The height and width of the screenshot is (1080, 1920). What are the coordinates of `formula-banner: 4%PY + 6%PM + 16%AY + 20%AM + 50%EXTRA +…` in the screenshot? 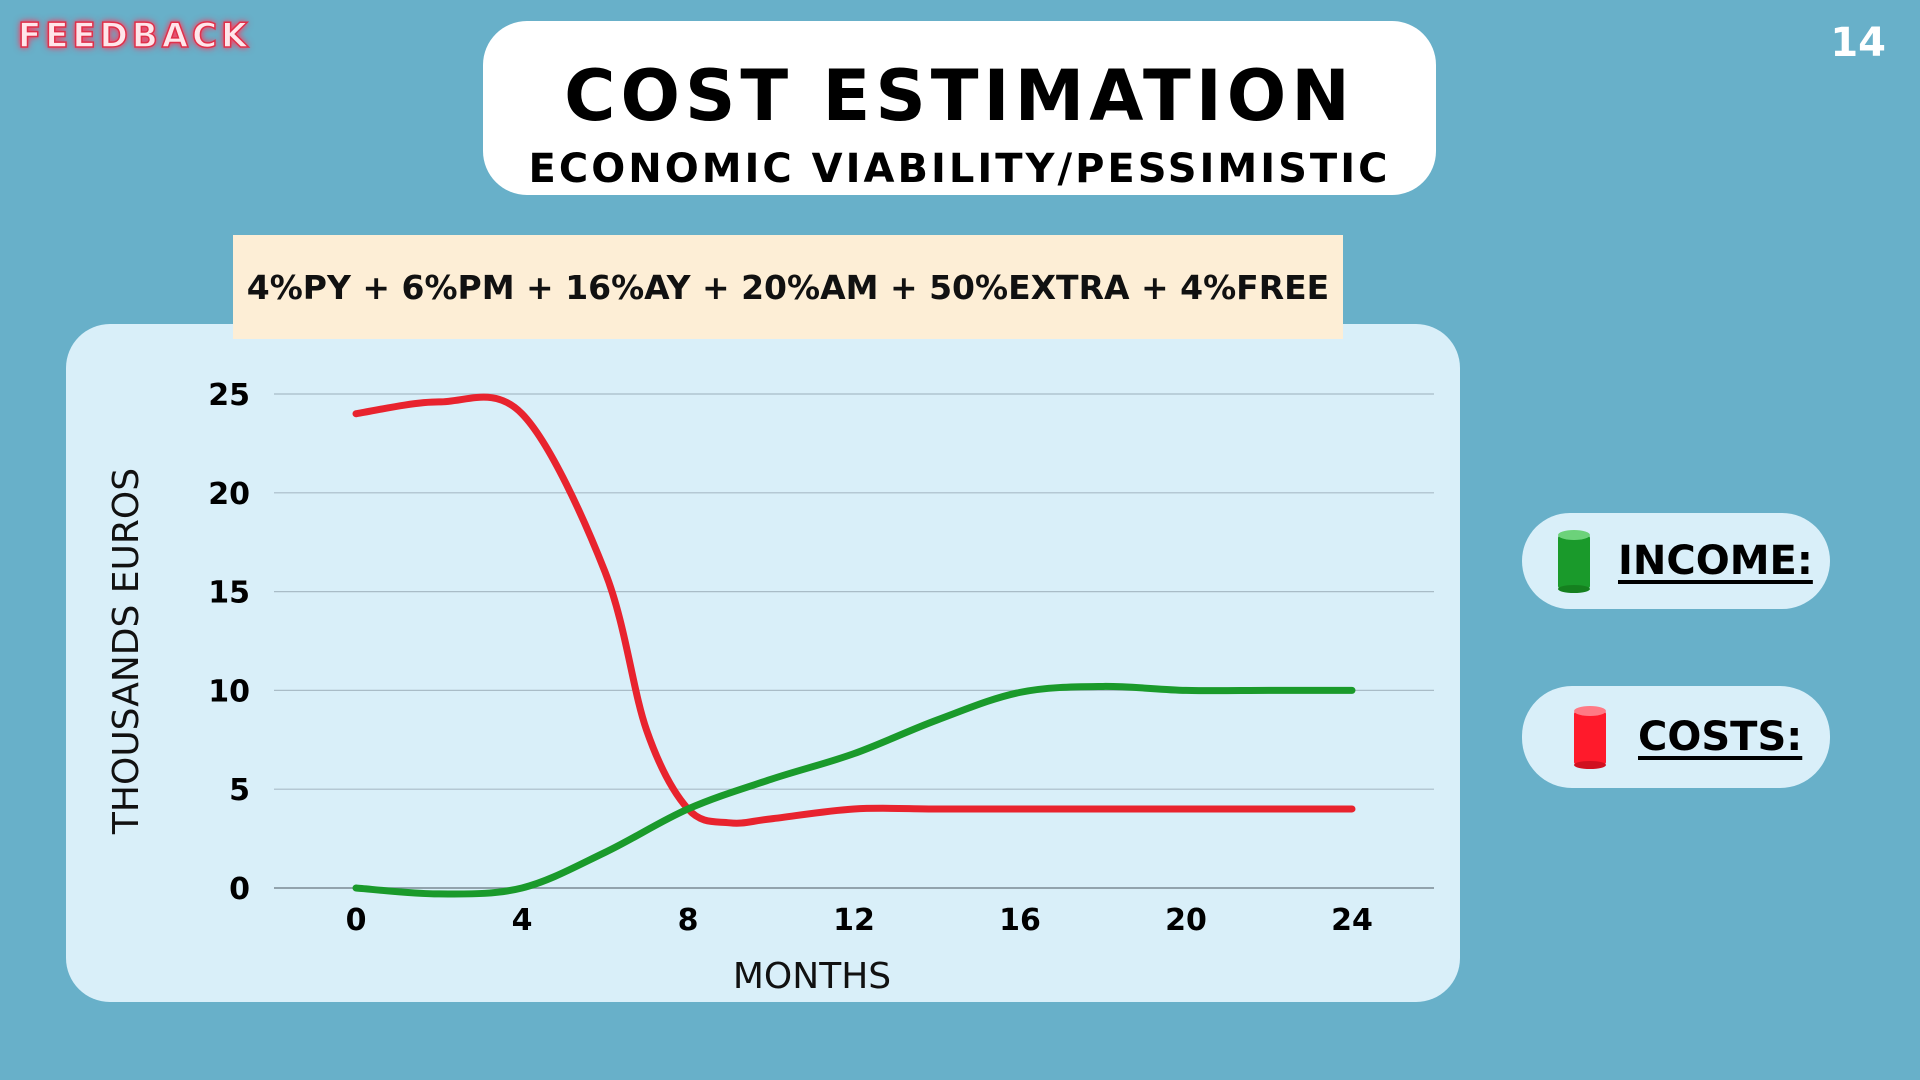 It's located at (788, 287).